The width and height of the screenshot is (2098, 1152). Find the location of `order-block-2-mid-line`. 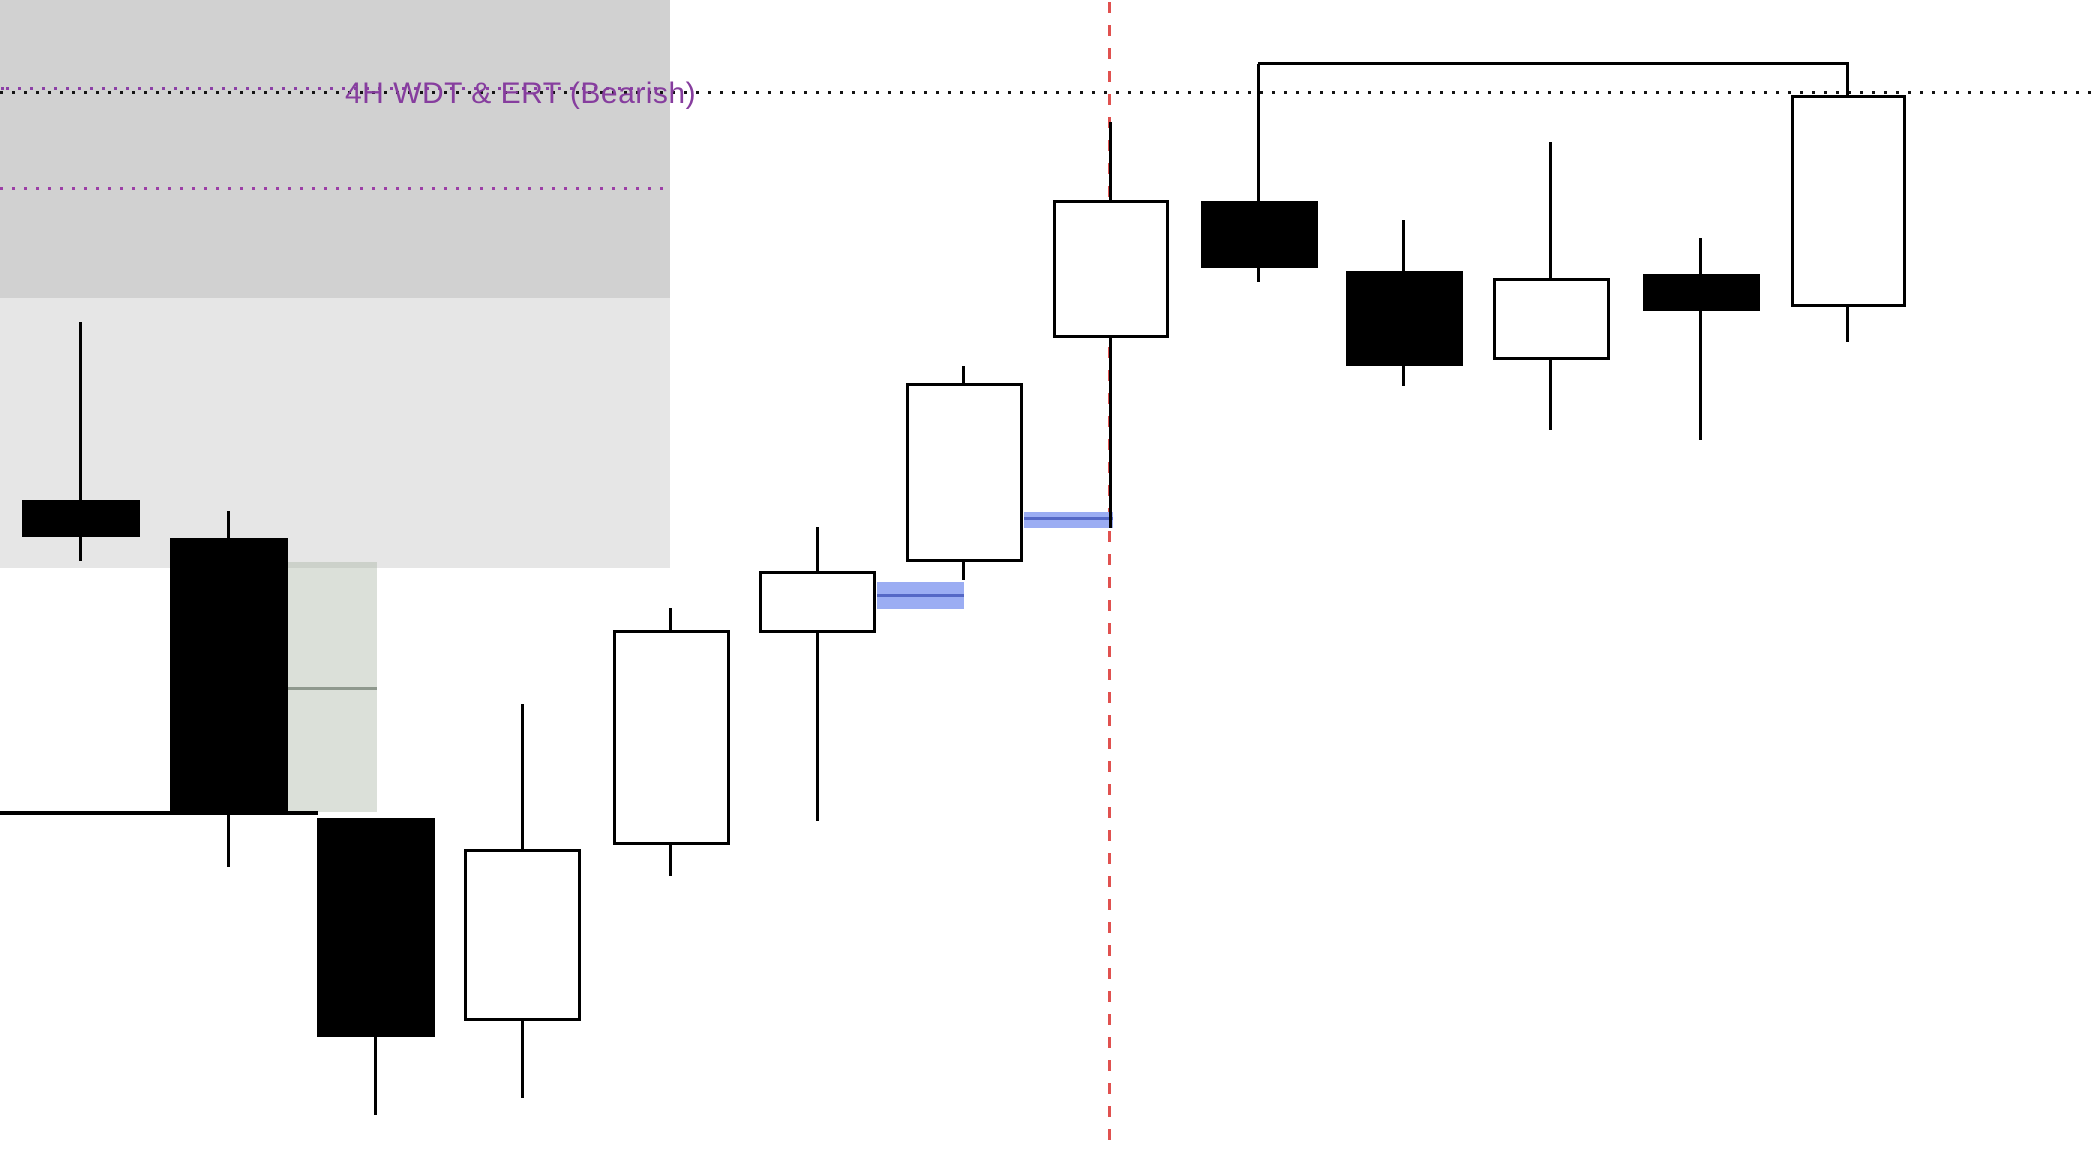

order-block-2-mid-line is located at coordinates (1068, 518).